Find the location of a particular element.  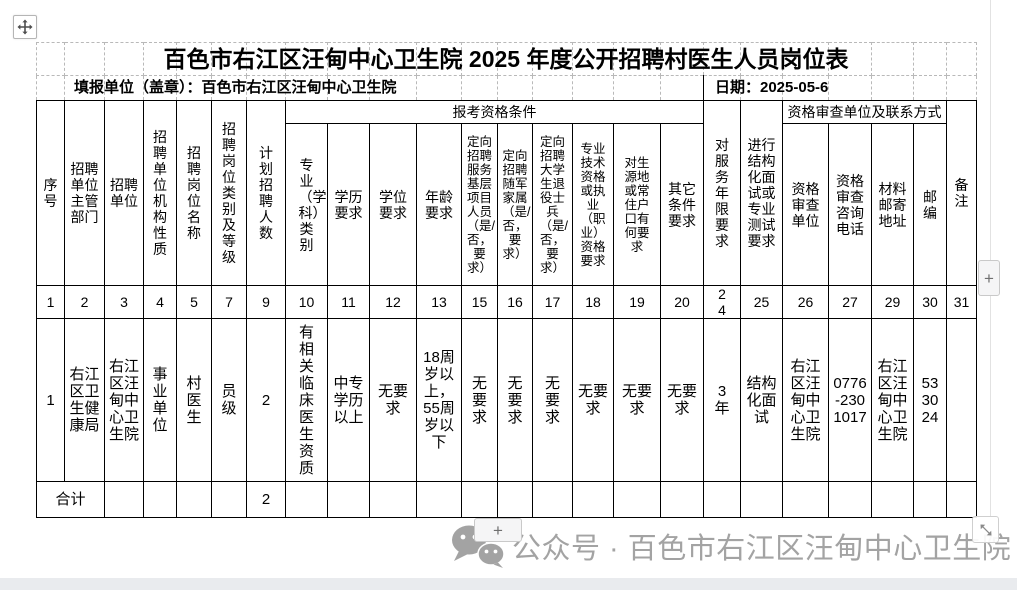

d-plan-count: 2 is located at coordinates (266, 400).